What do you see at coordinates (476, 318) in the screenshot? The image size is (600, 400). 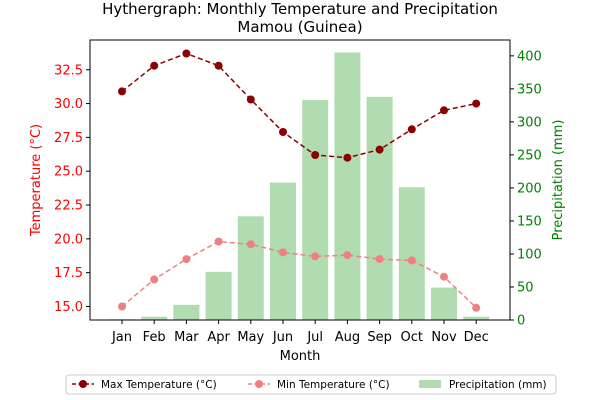 I see `precip-bar-dec` at bounding box center [476, 318].